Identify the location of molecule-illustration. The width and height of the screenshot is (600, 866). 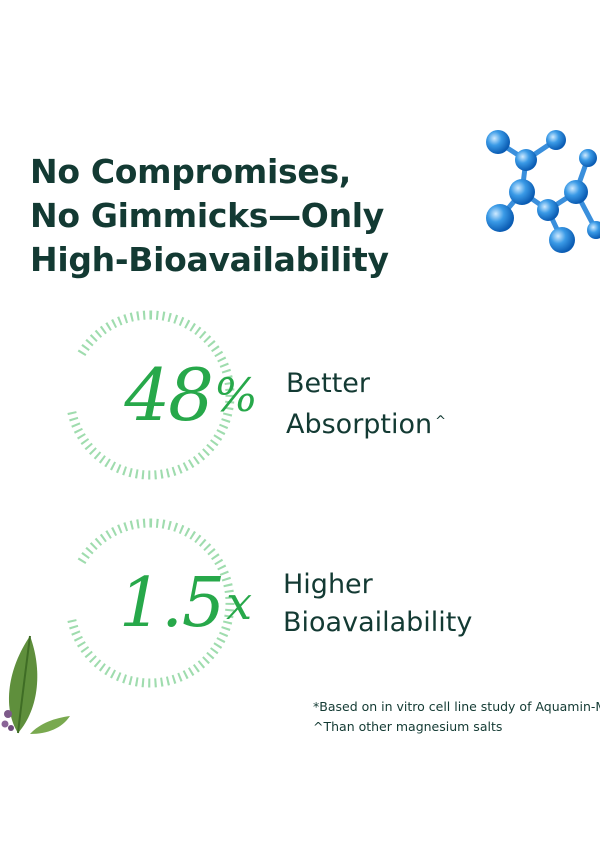
(543, 191).